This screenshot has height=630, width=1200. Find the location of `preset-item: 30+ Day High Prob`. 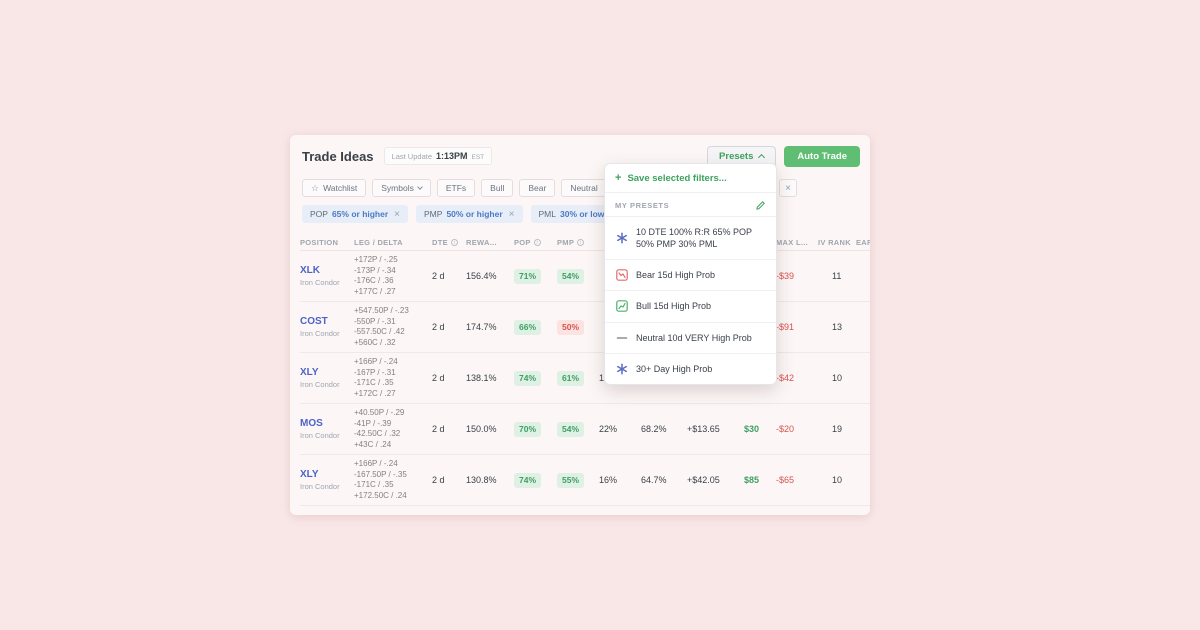

preset-item: 30+ Day High Prob is located at coordinates (690, 368).